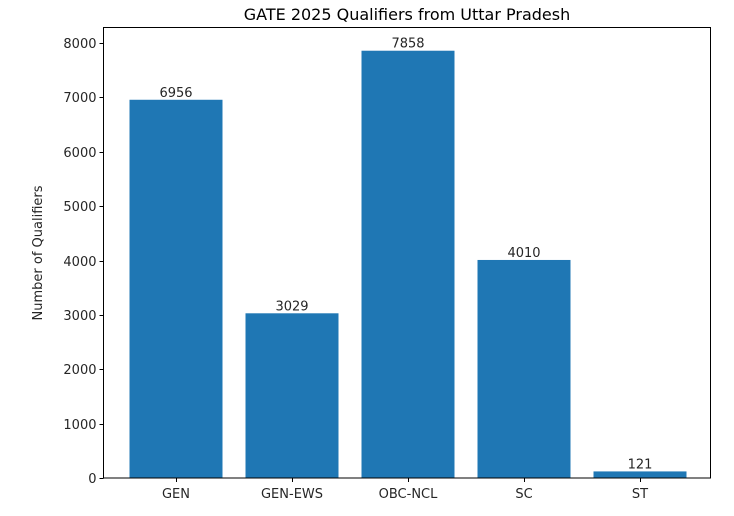  Describe the element at coordinates (92, 479) in the screenshot. I see `y-tick-label: 0` at that location.